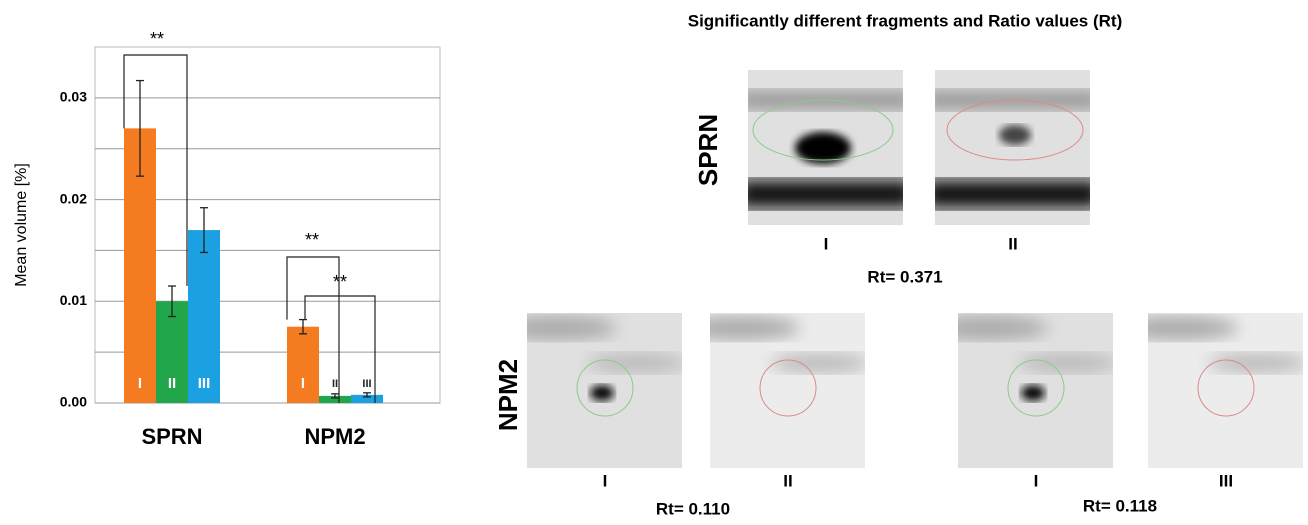 The height and width of the screenshot is (525, 1308). I want to click on ratio-label: Rt= 0.110, so click(693, 508).